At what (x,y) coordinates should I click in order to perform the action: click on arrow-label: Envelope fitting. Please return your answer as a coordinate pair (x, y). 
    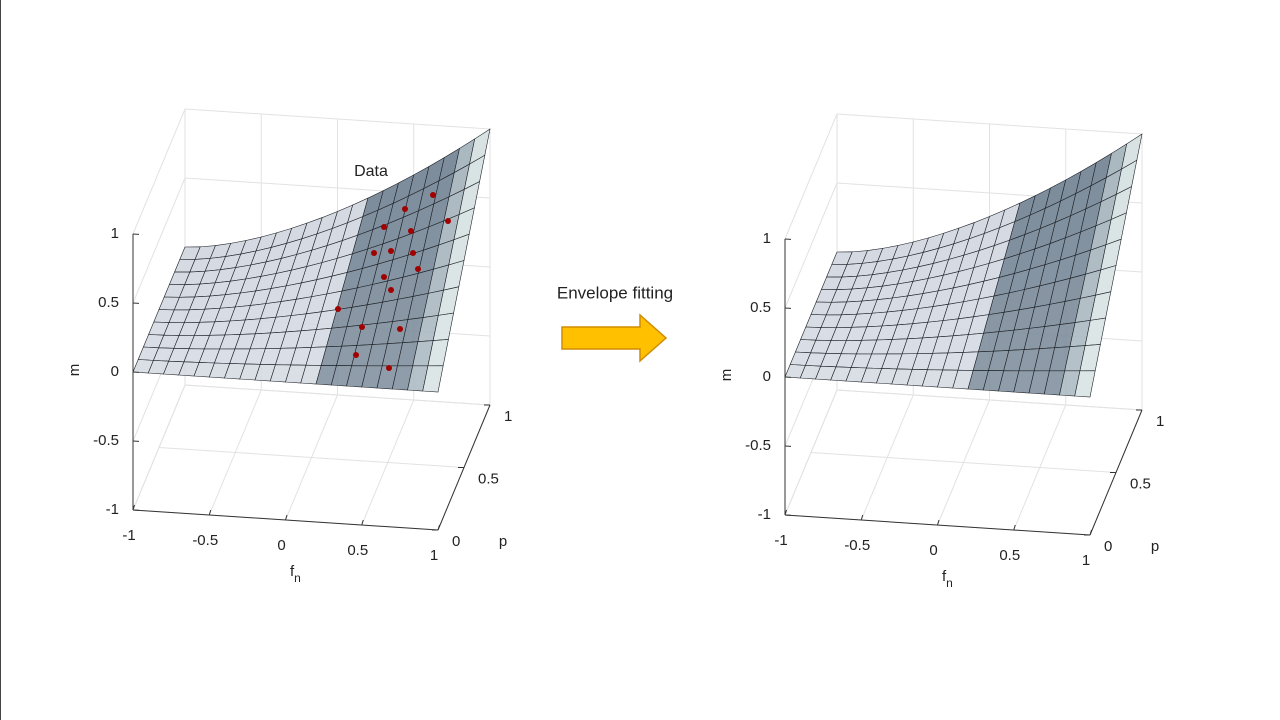
    Looking at the image, I should click on (615, 292).